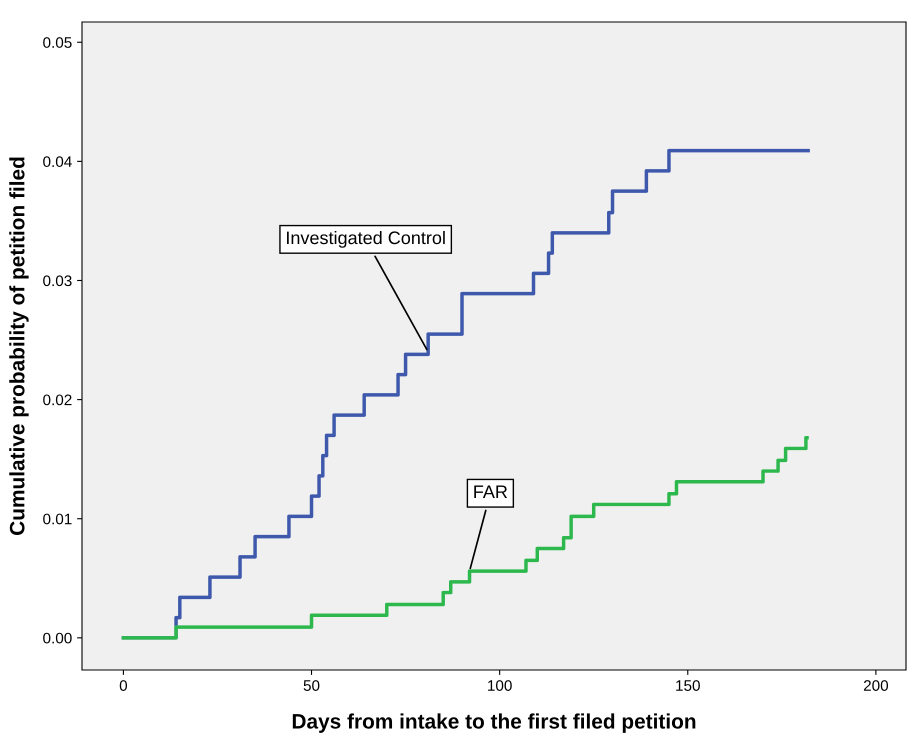 This screenshot has height=742, width=907. I want to click on y-tick-label: 0.04, so click(57, 162).